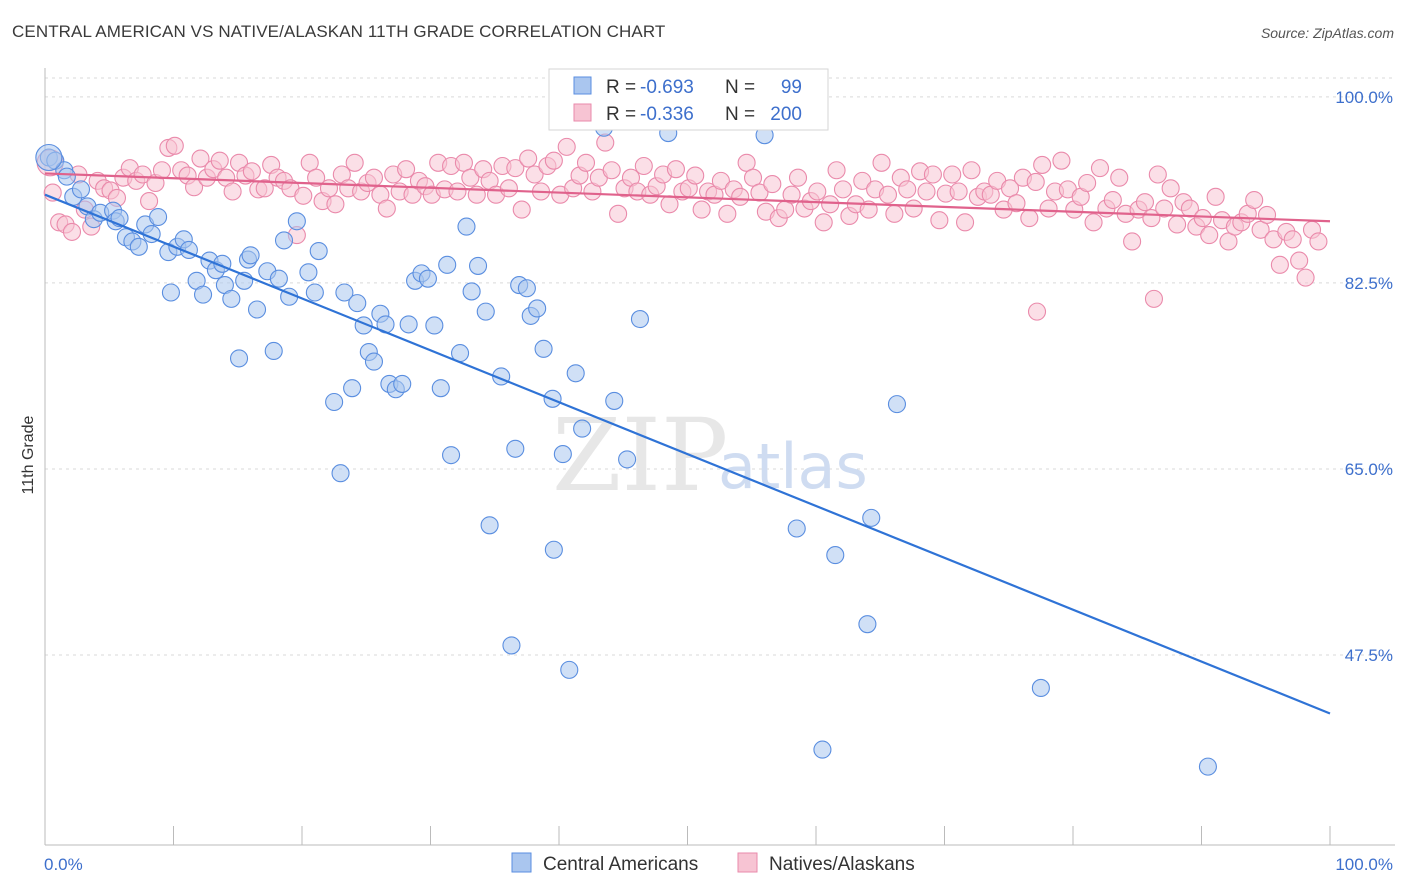 This screenshot has width=1406, height=892. What do you see at coordinates (621, 87) in the screenshot?
I see `stats-r-label-1: R =` at bounding box center [621, 87].